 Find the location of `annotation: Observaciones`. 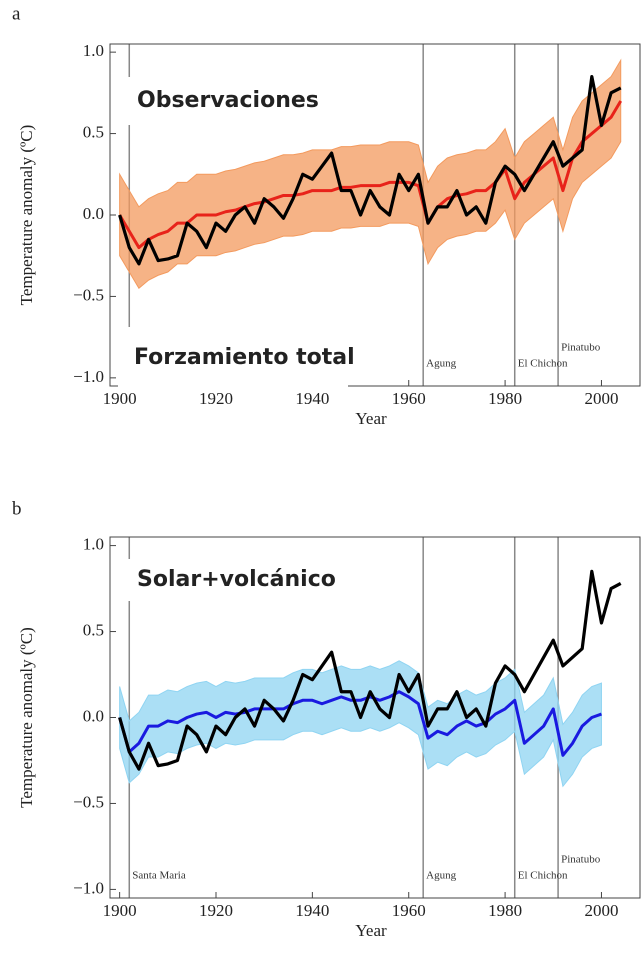

annotation: Observaciones is located at coordinates (228, 100).